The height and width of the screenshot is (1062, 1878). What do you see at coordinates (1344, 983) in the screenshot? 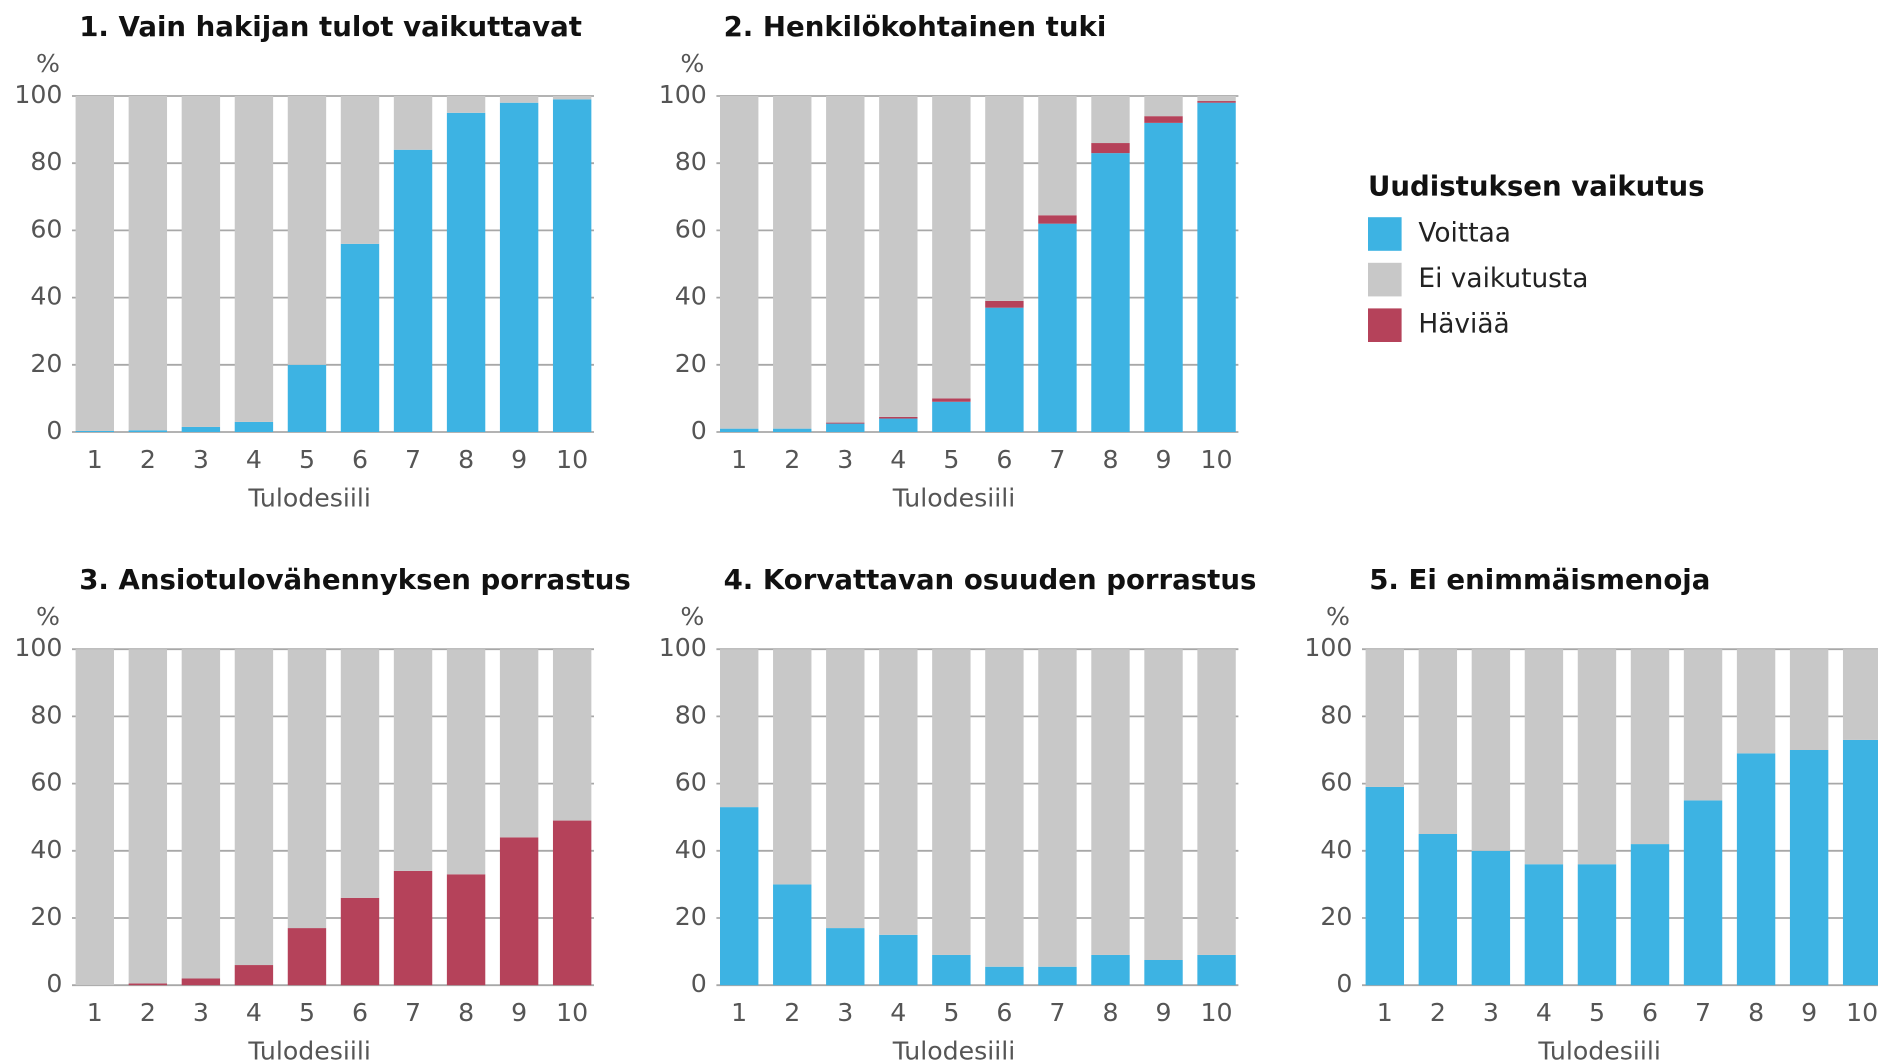
I see `y-tick-label: 0` at bounding box center [1344, 983].